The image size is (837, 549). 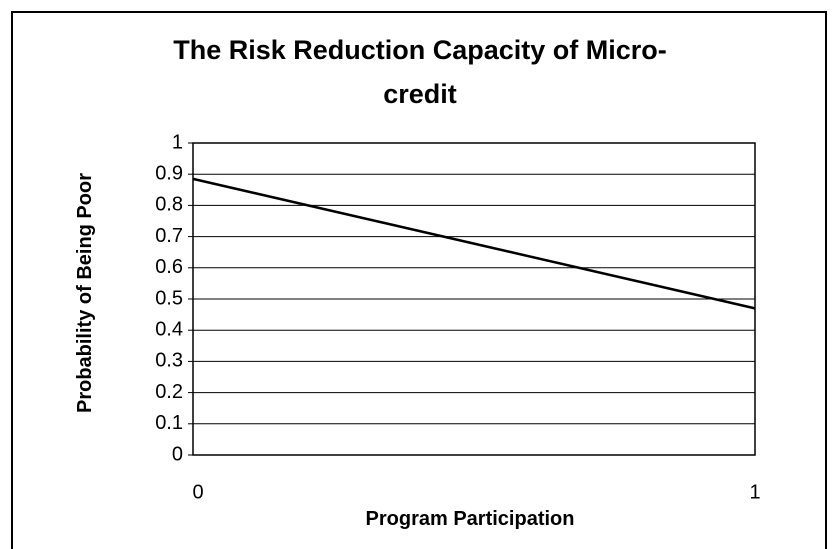 I want to click on y-tick-label: 0.5, so click(x=169, y=298).